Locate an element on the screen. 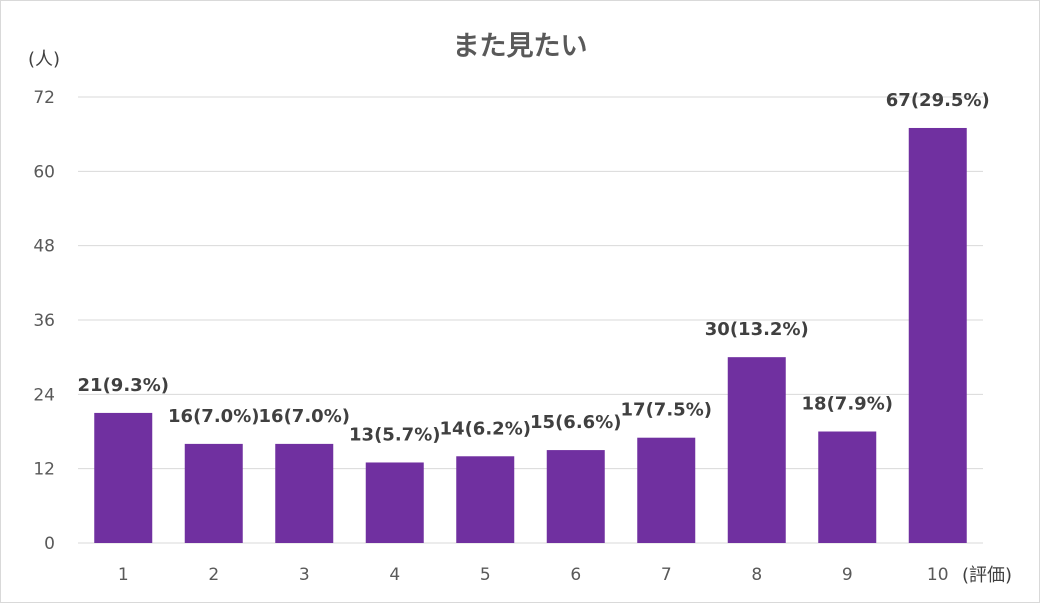  data-label: 30(13.2%) is located at coordinates (757, 329).